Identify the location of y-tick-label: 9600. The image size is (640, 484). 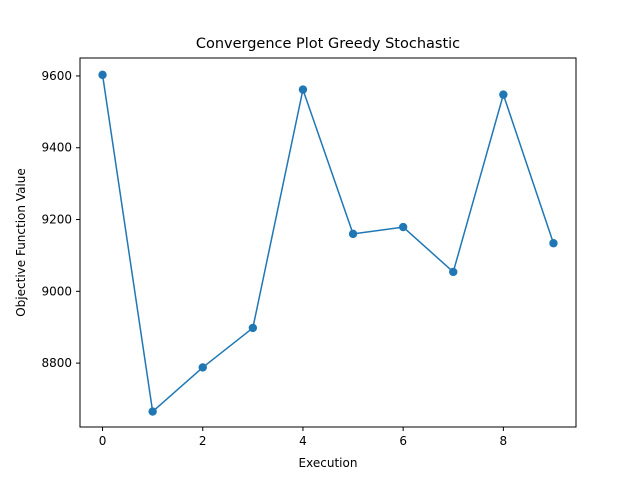
(56, 76).